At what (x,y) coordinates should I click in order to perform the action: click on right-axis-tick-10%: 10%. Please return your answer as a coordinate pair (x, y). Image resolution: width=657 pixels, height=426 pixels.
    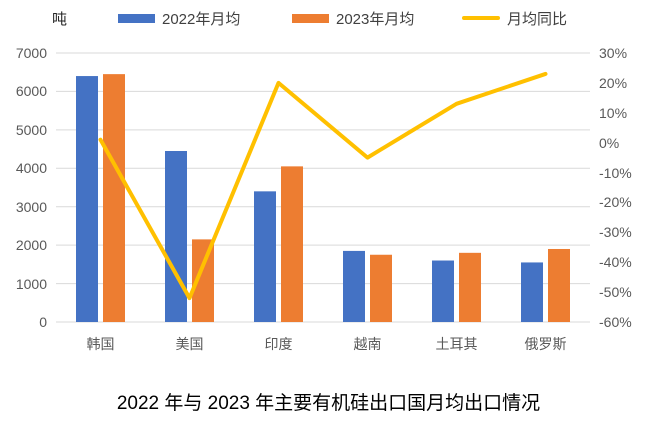
    Looking at the image, I should click on (613, 112).